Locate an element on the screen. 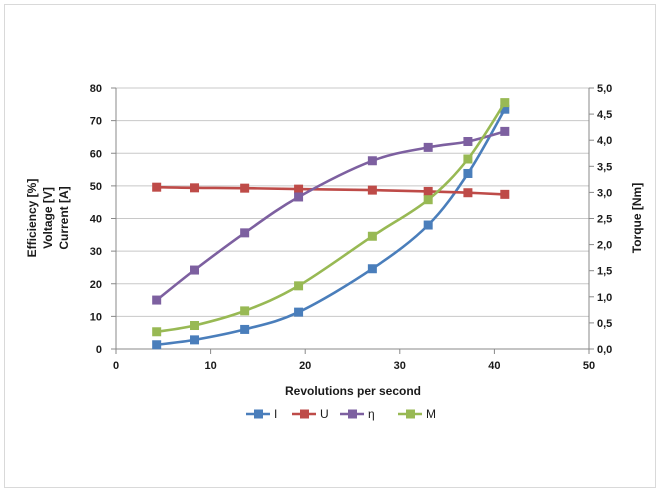 This screenshot has width=661, height=492. y-axis-label-voltage: Voltage [V] is located at coordinates (48, 218).